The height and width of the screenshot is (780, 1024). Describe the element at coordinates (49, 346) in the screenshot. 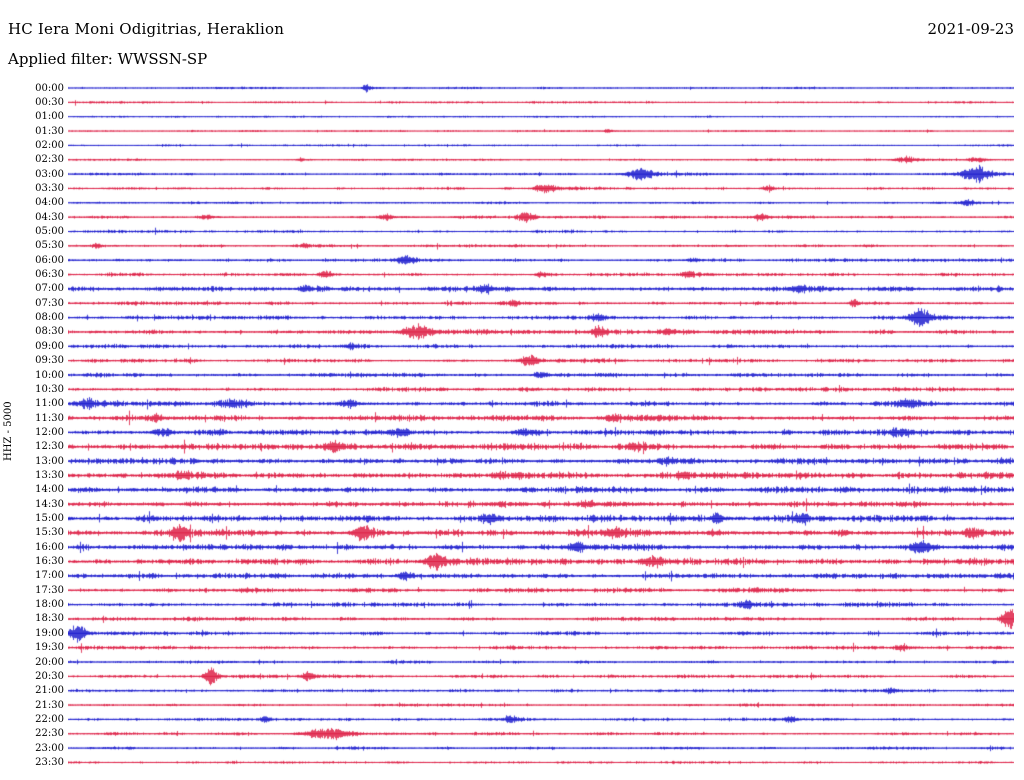

I see `row-time-label: 09:00` at that location.